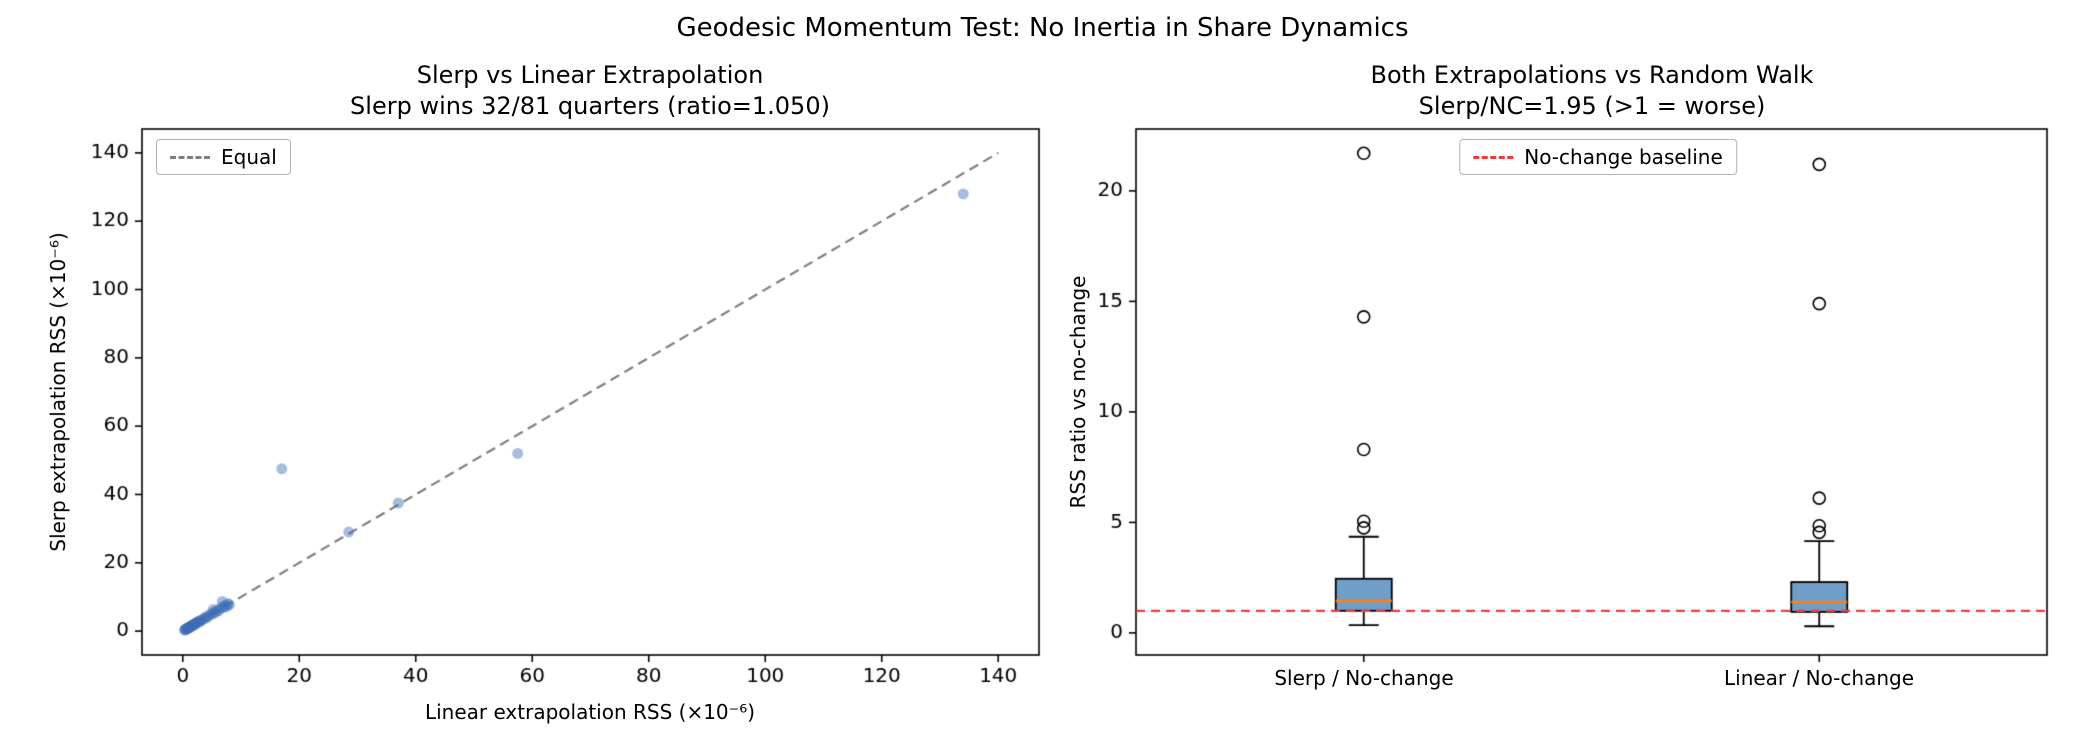  Describe the element at coordinates (1819, 678) in the screenshot. I see `box-category-linear: Linear / No-change` at that location.